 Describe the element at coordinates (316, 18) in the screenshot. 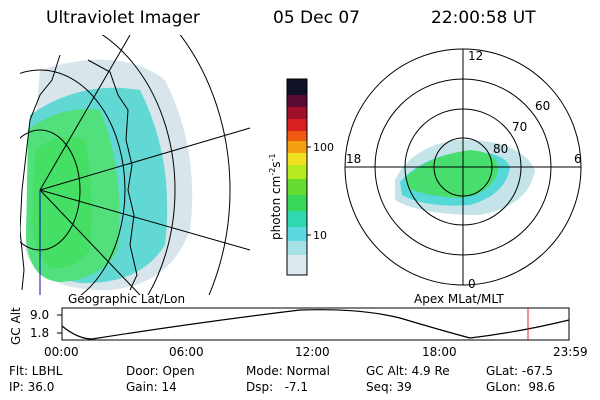

I see `date-readout: 05 Dec 07` at that location.